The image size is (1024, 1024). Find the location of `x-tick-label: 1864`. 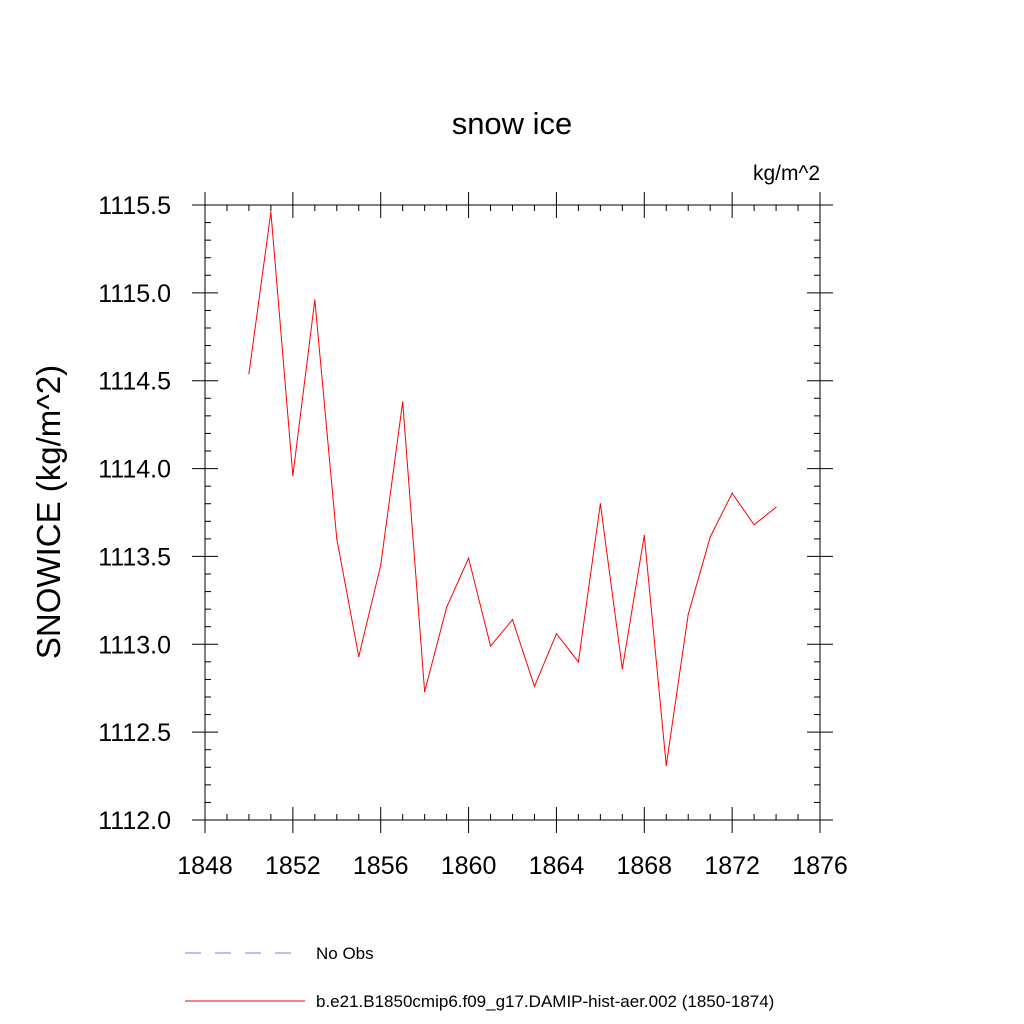

x-tick-label: 1864 is located at coordinates (557, 866).